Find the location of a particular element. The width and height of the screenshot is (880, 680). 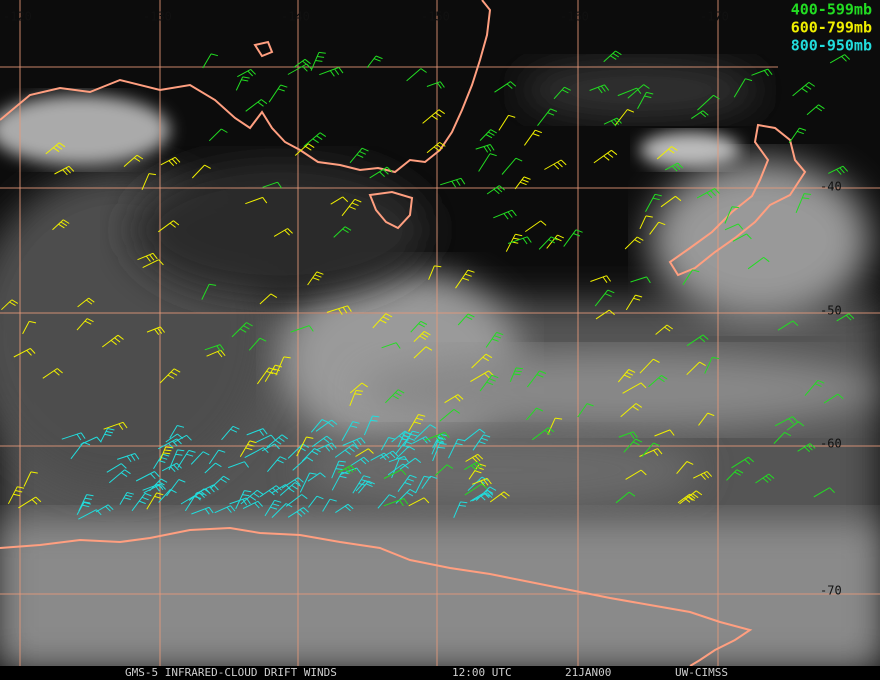

latitude-label: -40 is located at coordinates (831, 187).